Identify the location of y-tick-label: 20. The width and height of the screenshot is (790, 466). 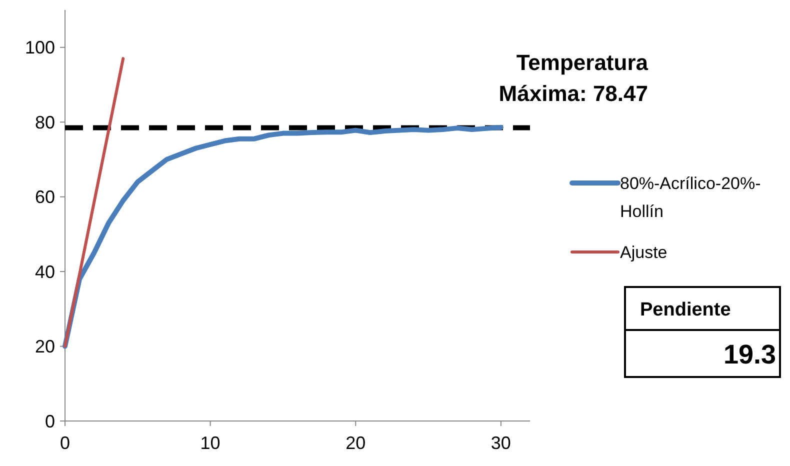
(44, 346).